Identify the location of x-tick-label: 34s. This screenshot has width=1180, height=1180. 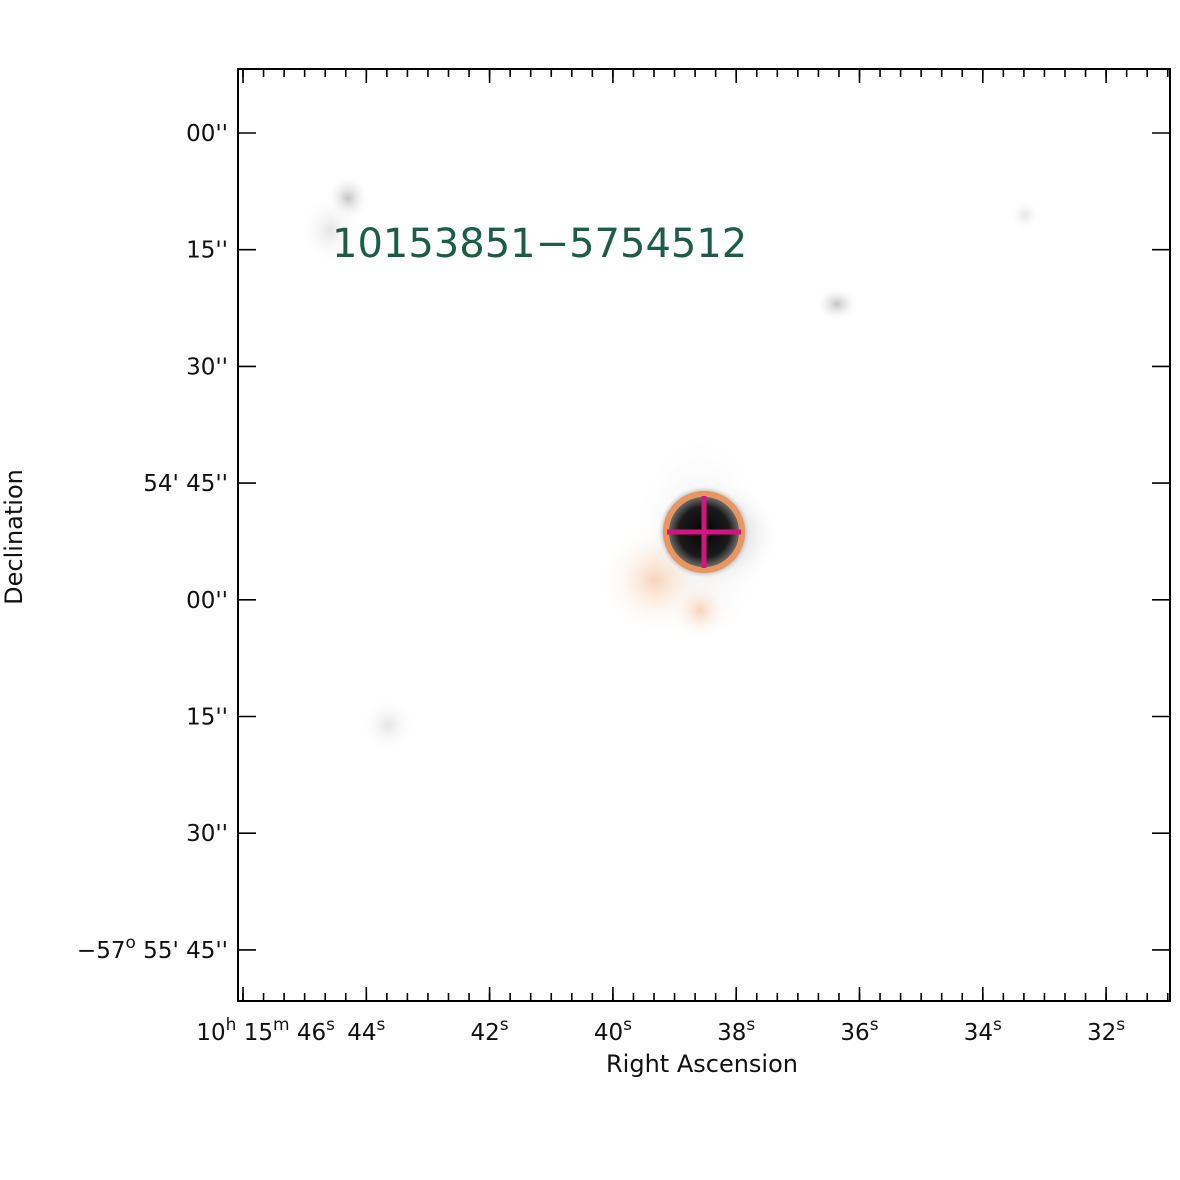
(983, 1030).